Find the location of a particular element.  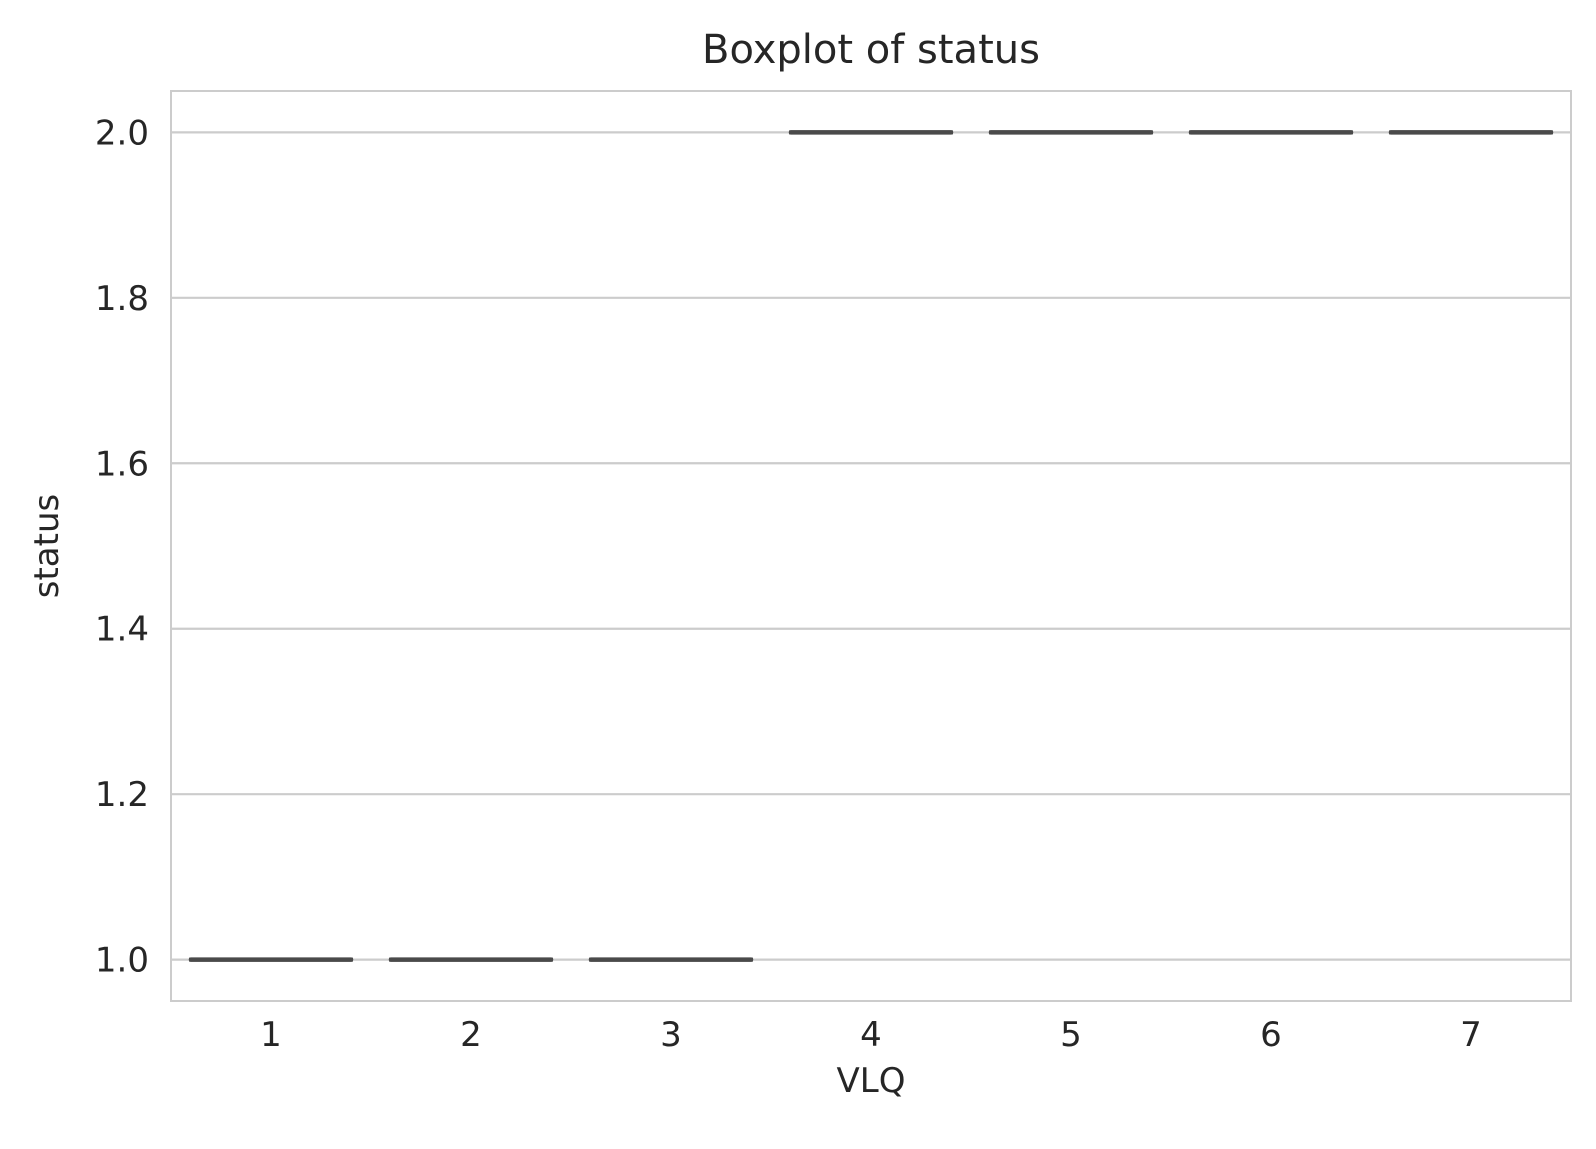

y-tick-label: 1.2 is located at coordinates (122, 795).